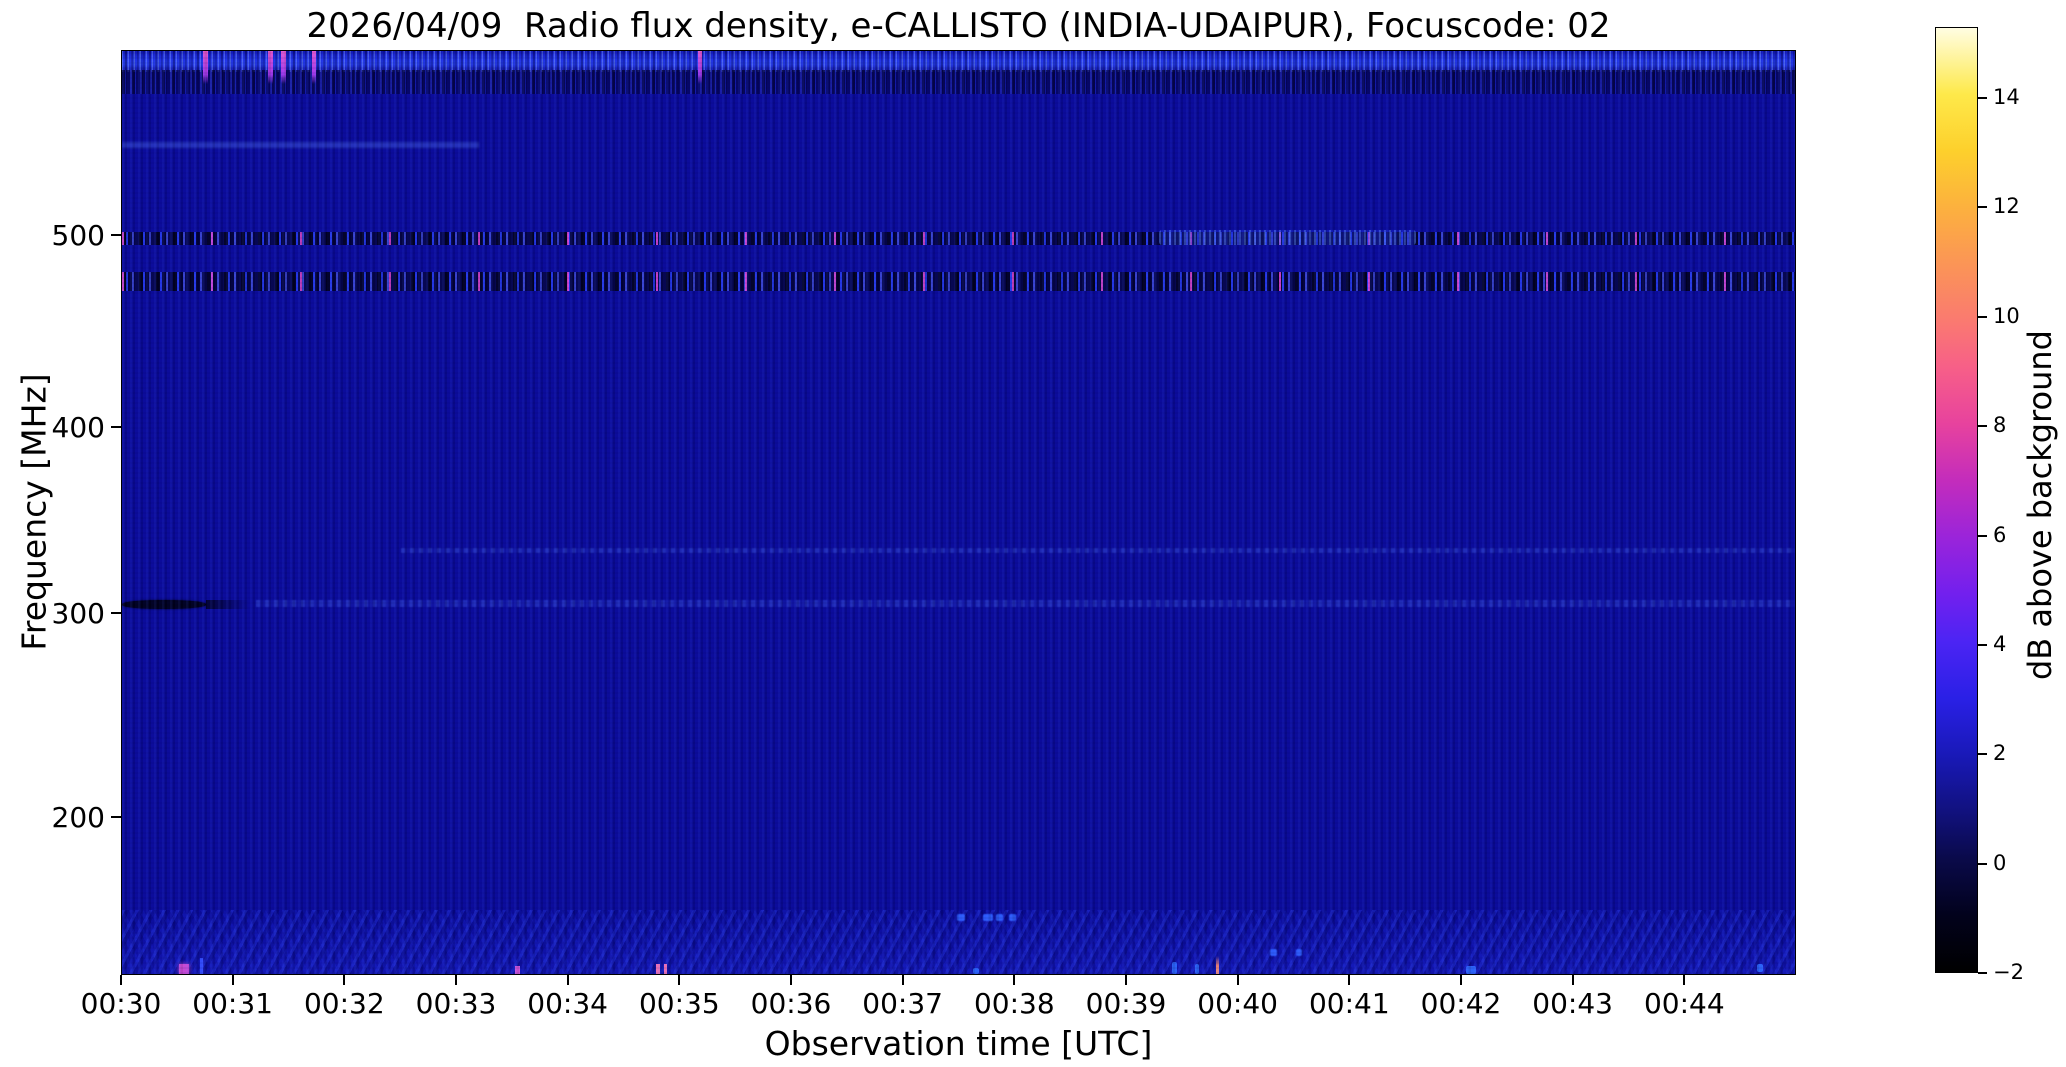 Image resolution: width=2066 pixels, height=1067 pixels. What do you see at coordinates (2000, 534) in the screenshot?
I see `colorbar-tick-label: 6` at bounding box center [2000, 534].